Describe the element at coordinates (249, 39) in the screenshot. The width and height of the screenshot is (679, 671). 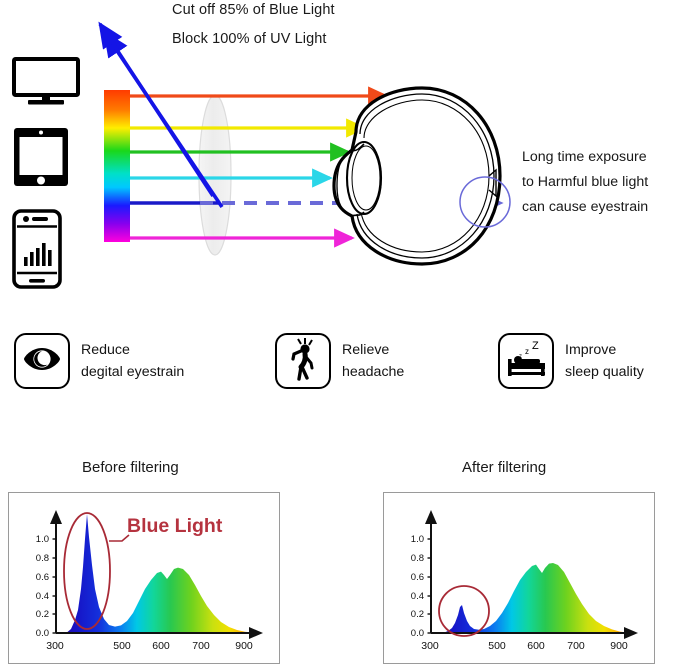
I see `headline-block-uv-light: Block 100% of UV Light` at that location.